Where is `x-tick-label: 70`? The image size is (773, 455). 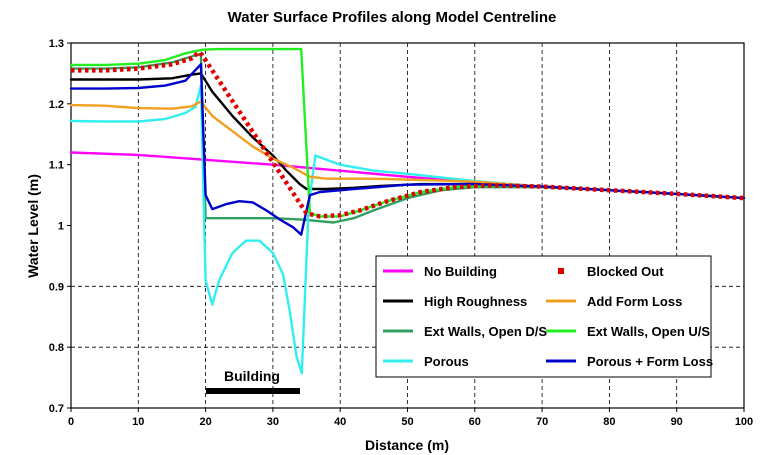 x-tick-label: 70 is located at coordinates (542, 422).